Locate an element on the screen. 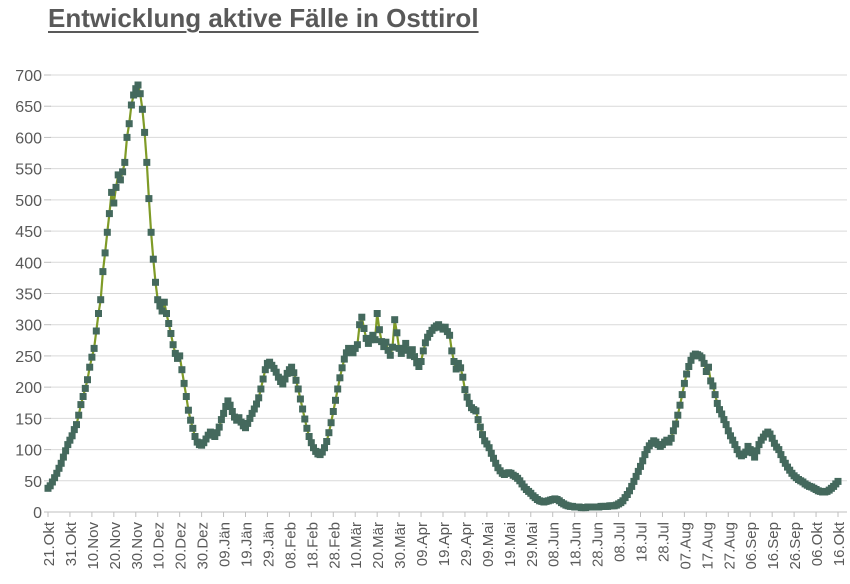  x-axis-tick-label: 29.Apr is located at coordinates (466, 544).